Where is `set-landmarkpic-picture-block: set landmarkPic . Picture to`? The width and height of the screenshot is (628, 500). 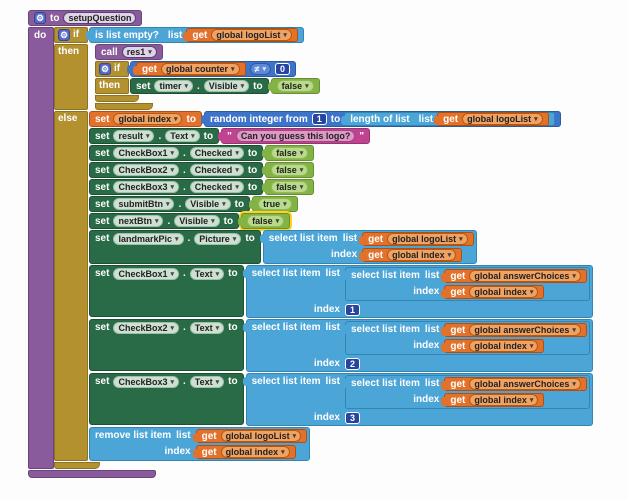 set-landmarkpic-picture-block: set landmarkPic . Picture to is located at coordinates (175, 247).